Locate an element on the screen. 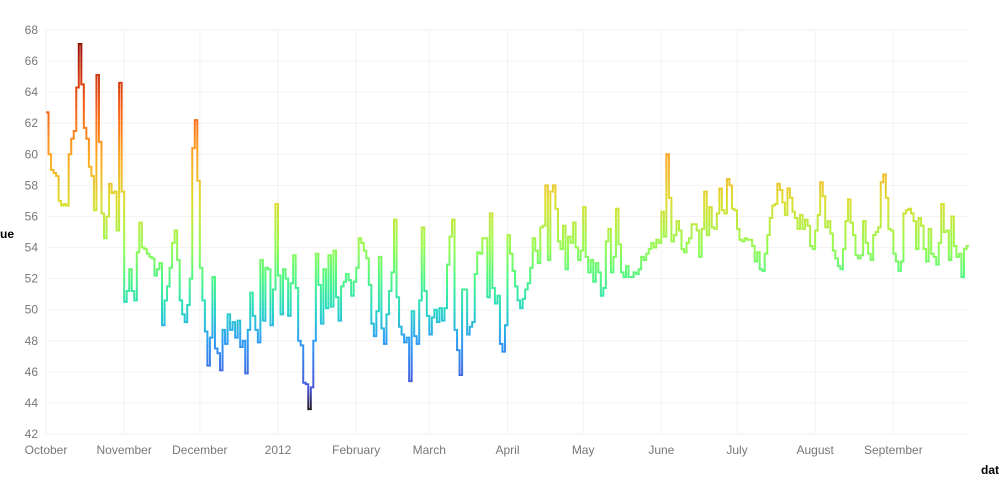 This screenshot has width=1000, height=480. y-axis-tick-labels: 42 44 46 48 50 52 54 56 58 60 62 64 66 68 is located at coordinates (32, 232).